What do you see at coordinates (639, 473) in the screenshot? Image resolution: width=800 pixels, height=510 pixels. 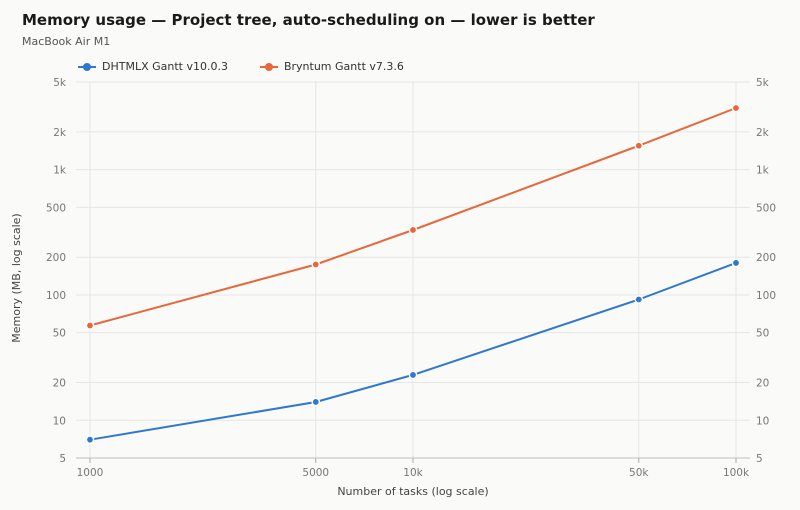 I see `x-tick-label: 50k` at bounding box center [639, 473].